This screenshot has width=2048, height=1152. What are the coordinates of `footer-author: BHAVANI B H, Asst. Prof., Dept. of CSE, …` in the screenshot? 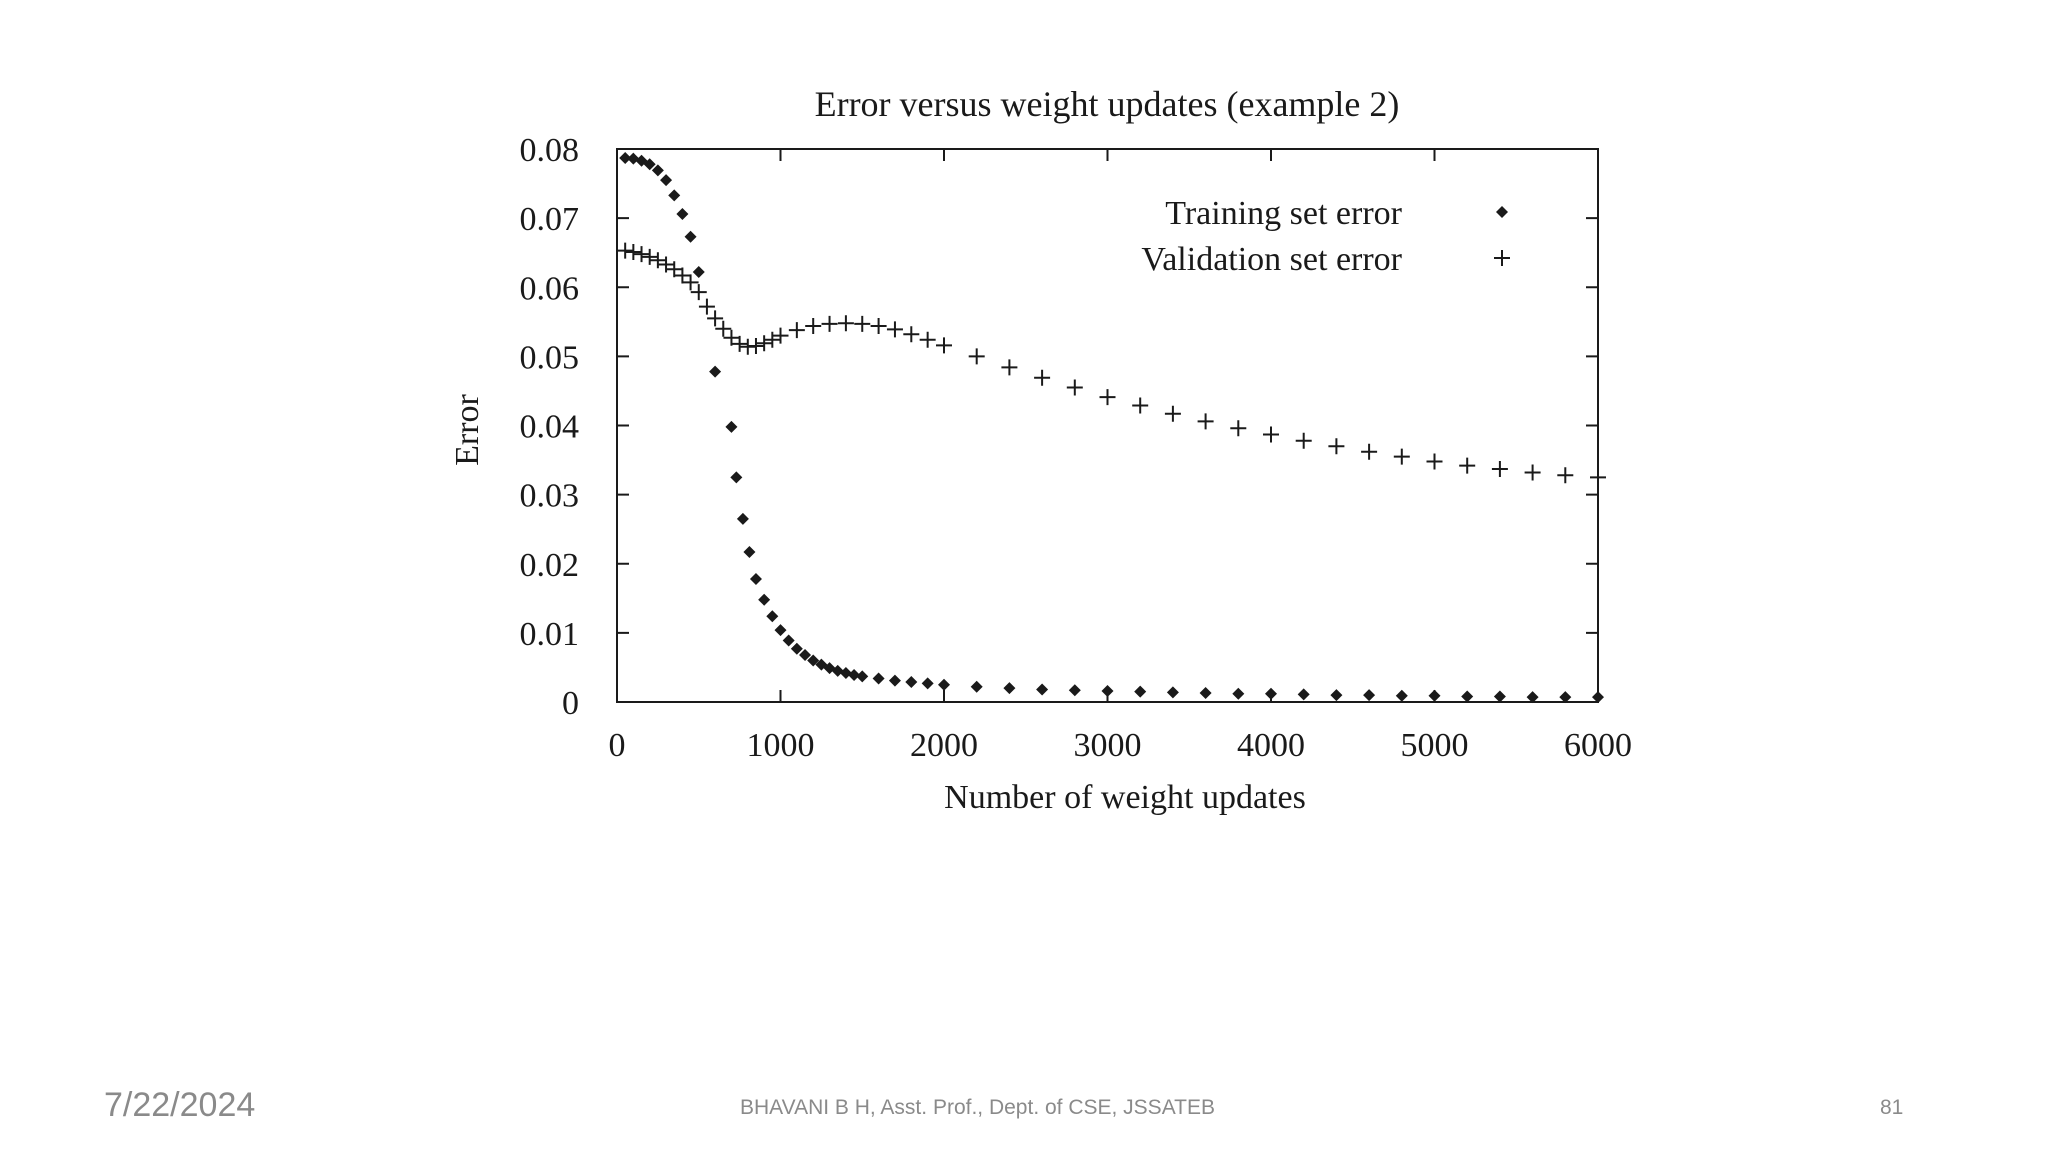 It's located at (977, 1107).